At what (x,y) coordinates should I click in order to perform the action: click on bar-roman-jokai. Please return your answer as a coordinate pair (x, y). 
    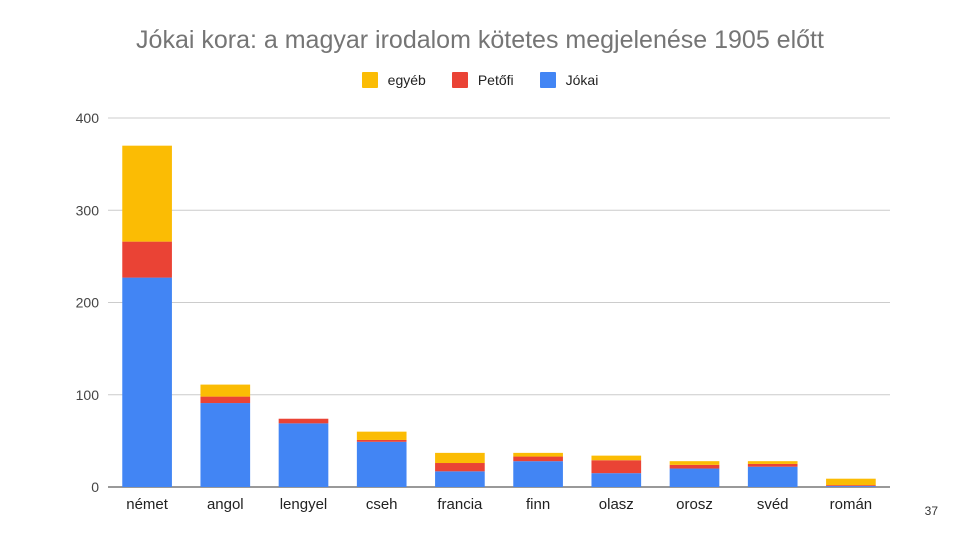
    Looking at the image, I should click on (851, 486).